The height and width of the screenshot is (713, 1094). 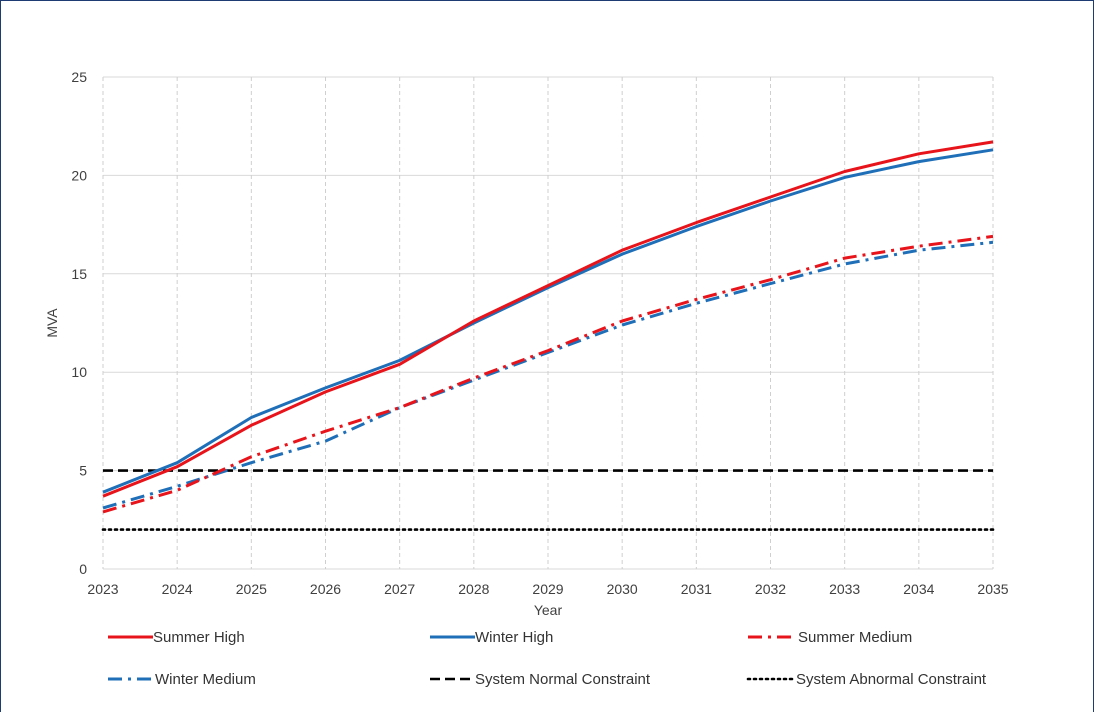 I want to click on x-tick-label: 2035, so click(x=992, y=589).